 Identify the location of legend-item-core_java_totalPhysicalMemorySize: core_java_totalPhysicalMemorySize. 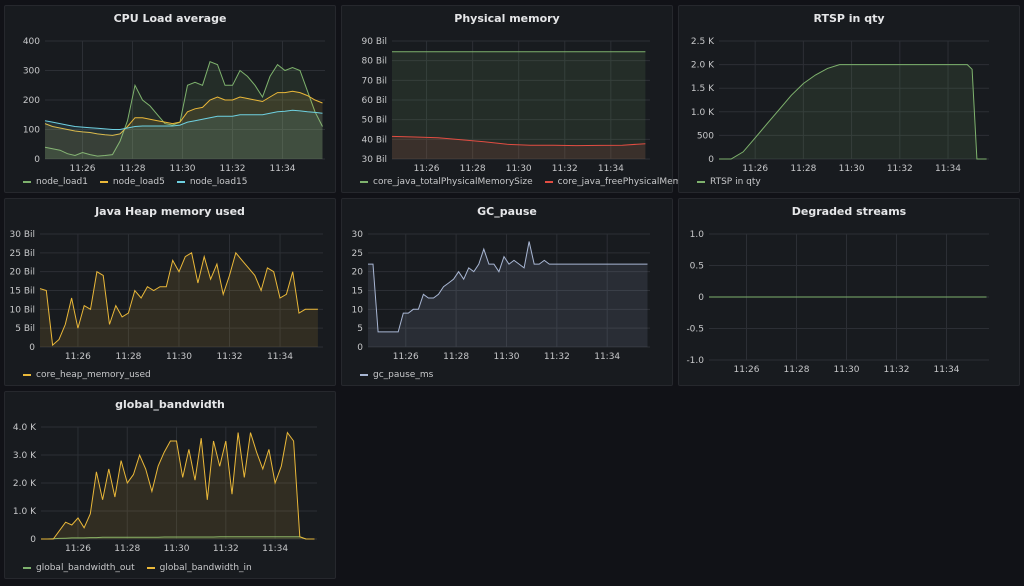
(446, 182).